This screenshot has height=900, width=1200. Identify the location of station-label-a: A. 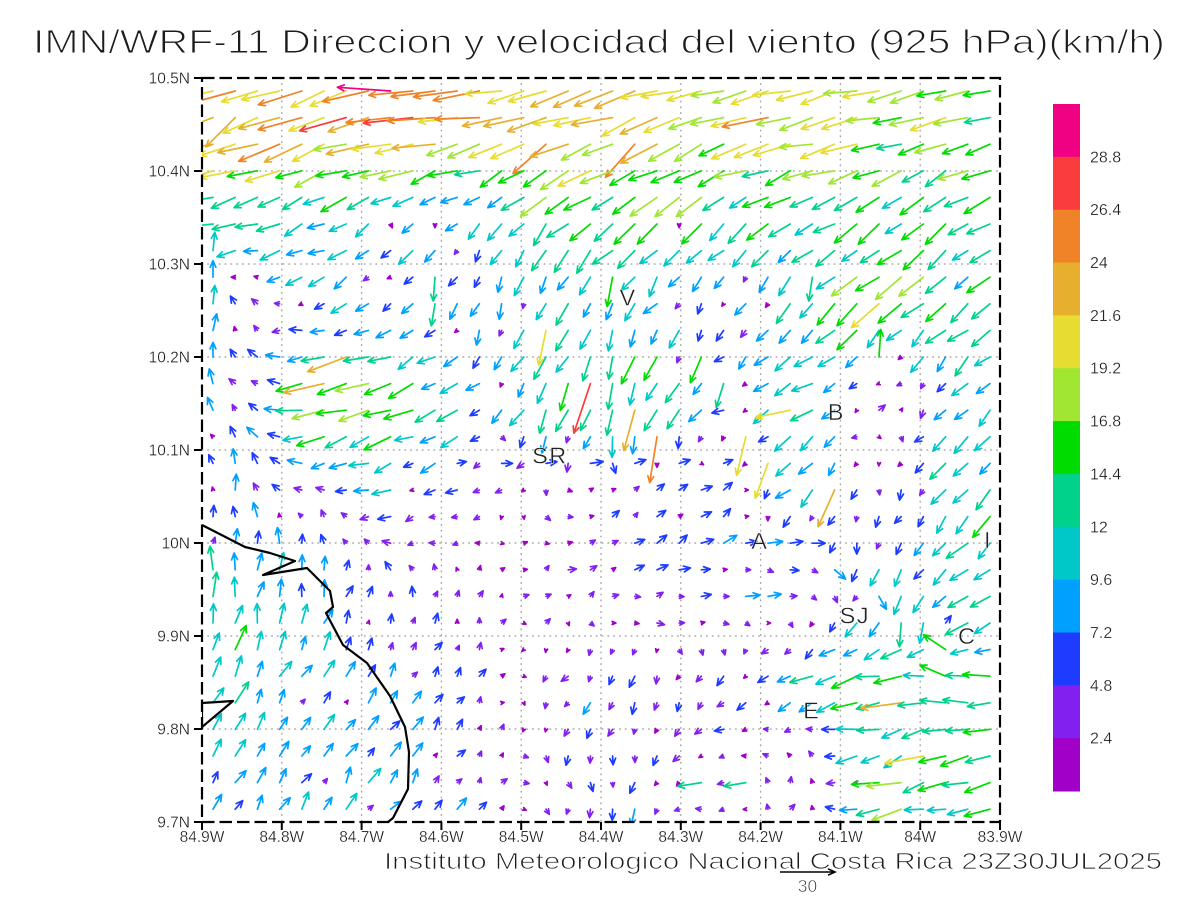
(759, 541).